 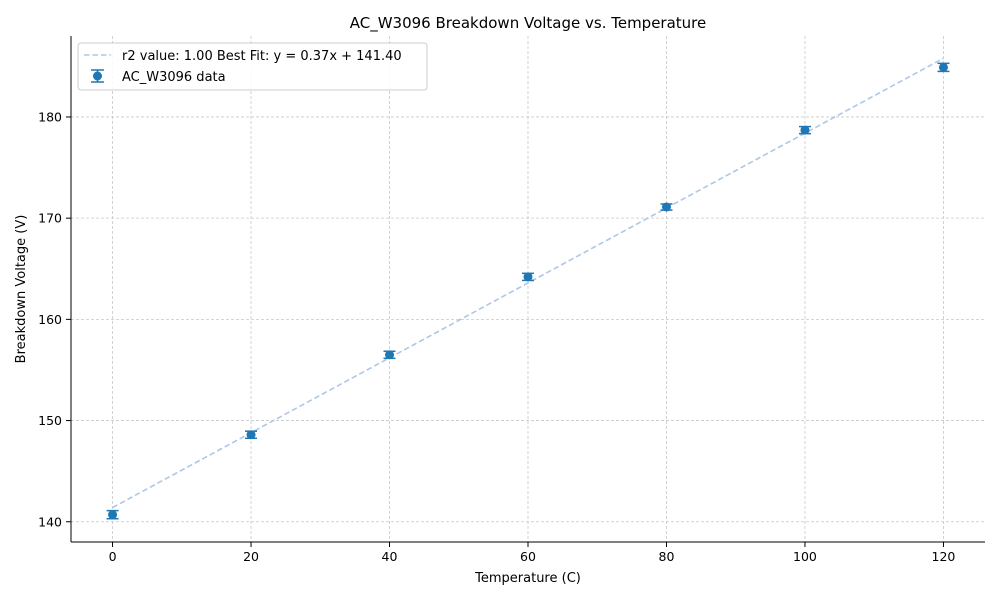 I want to click on y-tick-label: 140, so click(x=50, y=521).